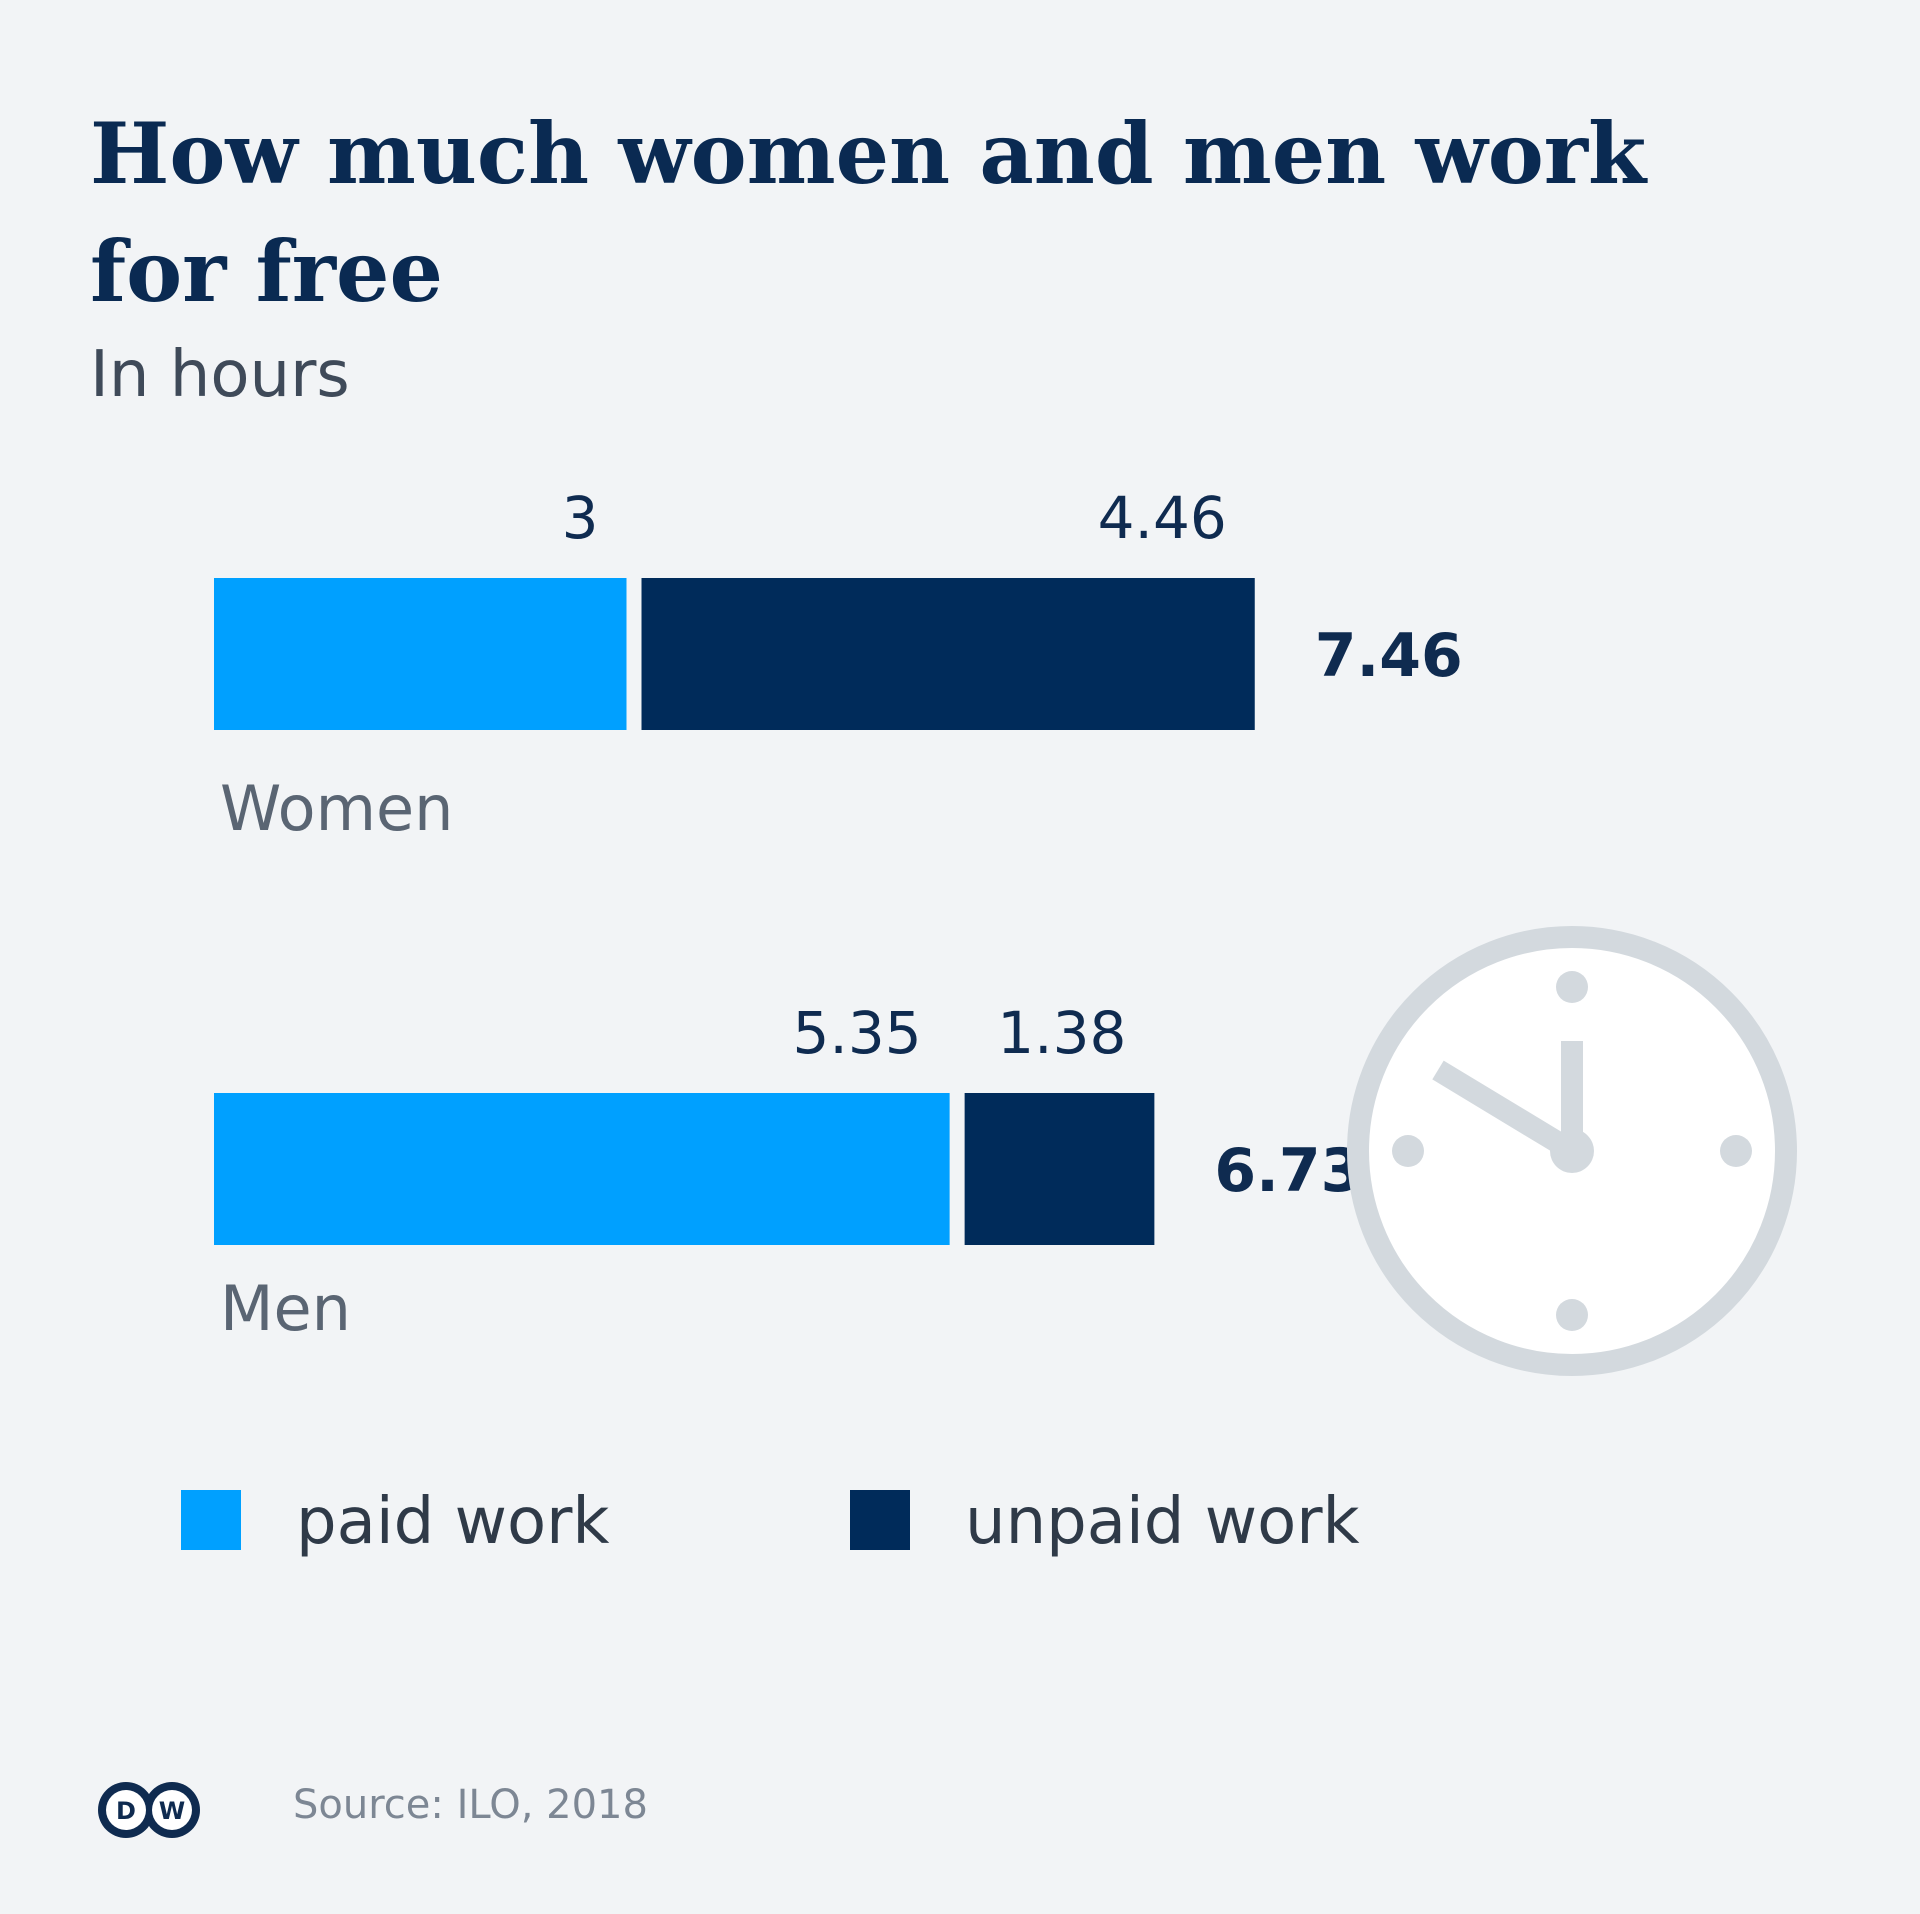 The image size is (1920, 1914). Describe the element at coordinates (285, 1308) in the screenshot. I see `category-label-men: Men` at that location.